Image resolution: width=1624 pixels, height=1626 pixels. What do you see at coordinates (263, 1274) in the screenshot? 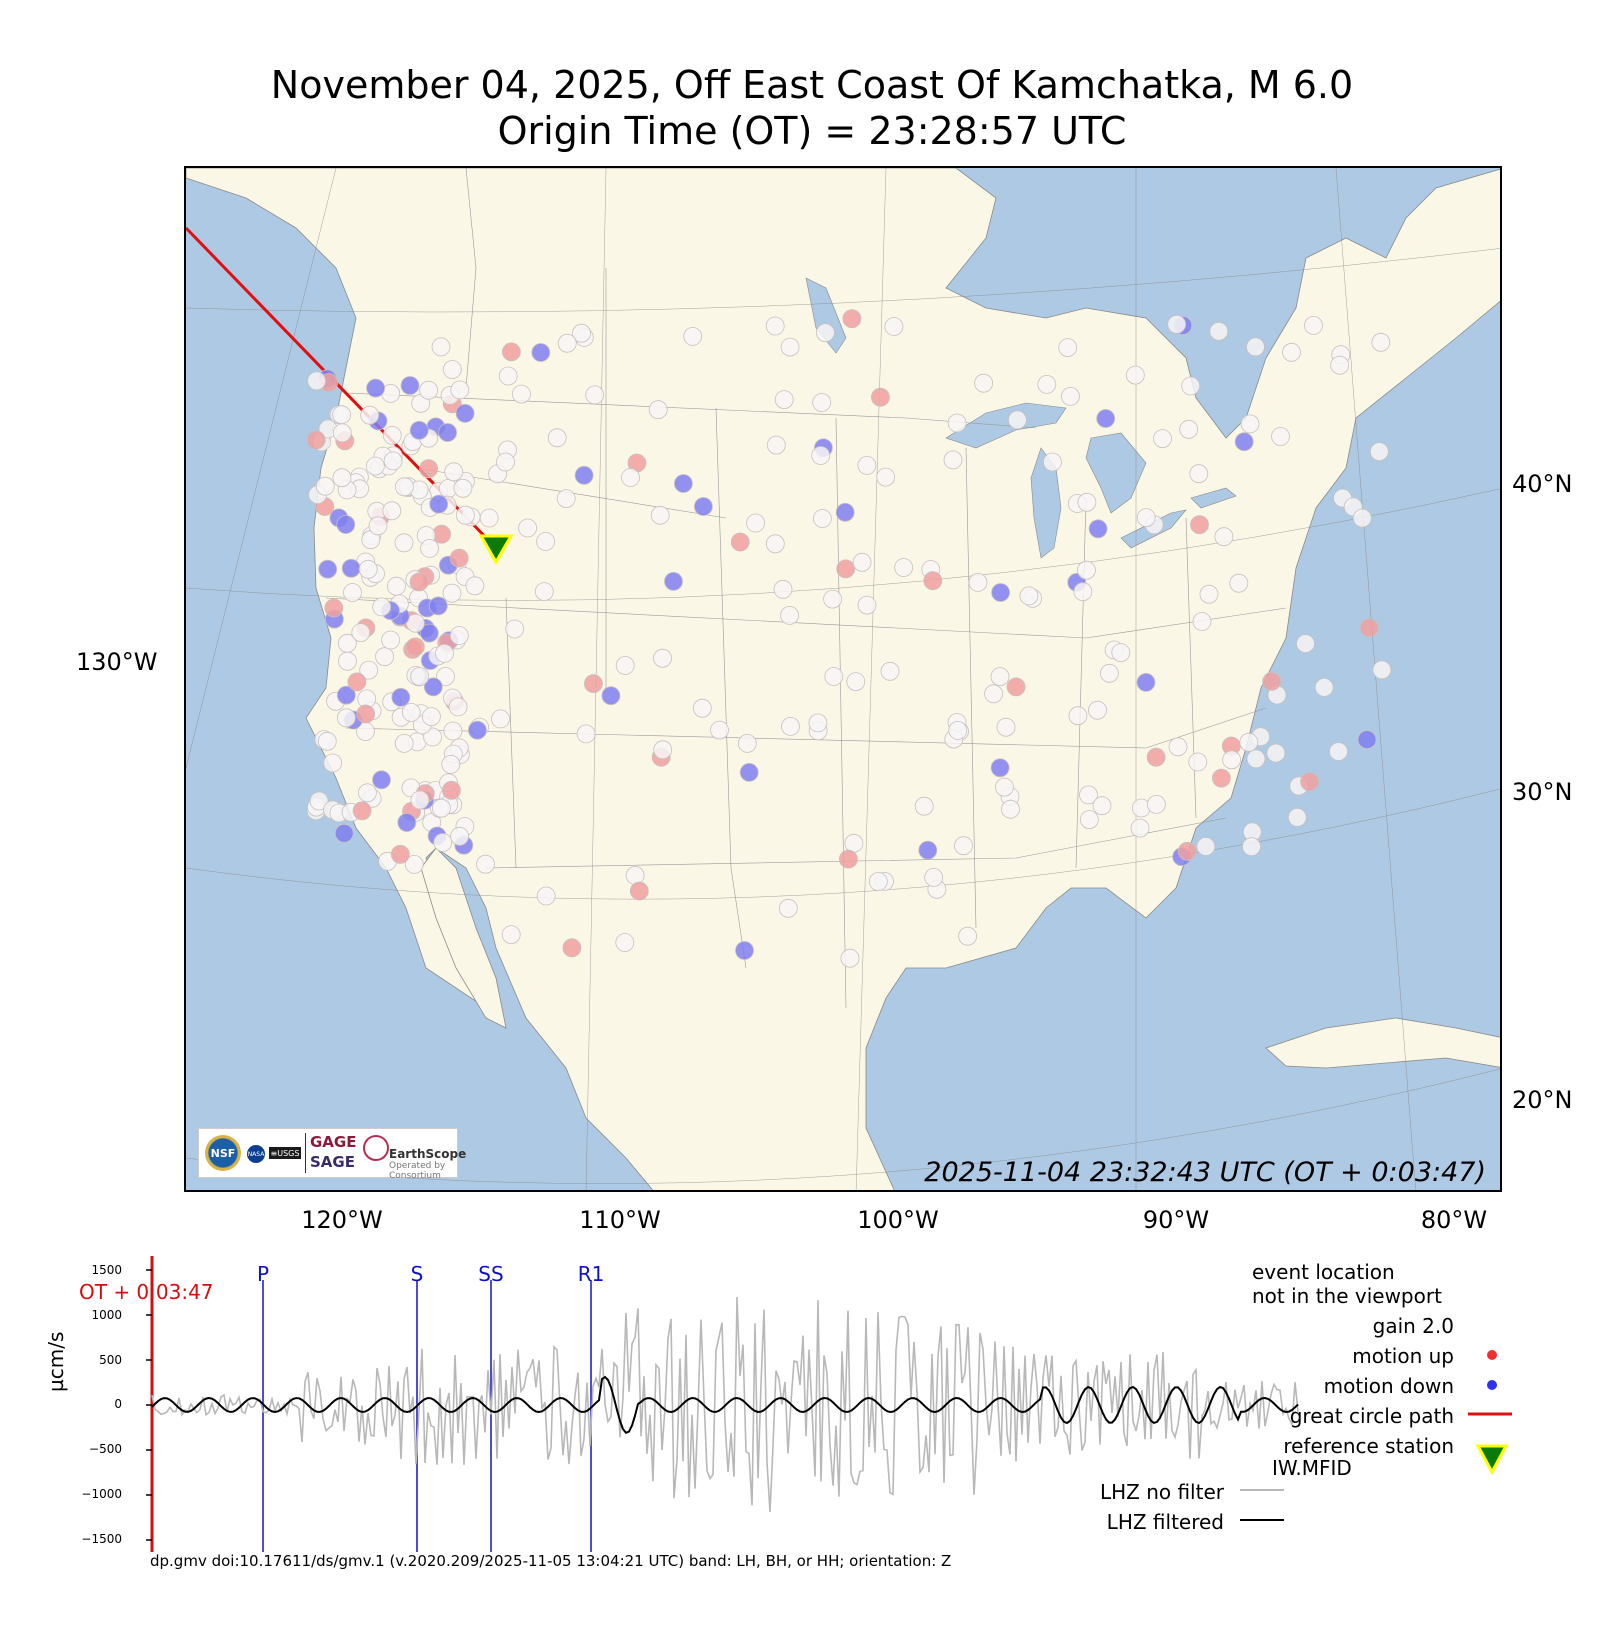
I see `phase-label-p: P` at bounding box center [263, 1274].